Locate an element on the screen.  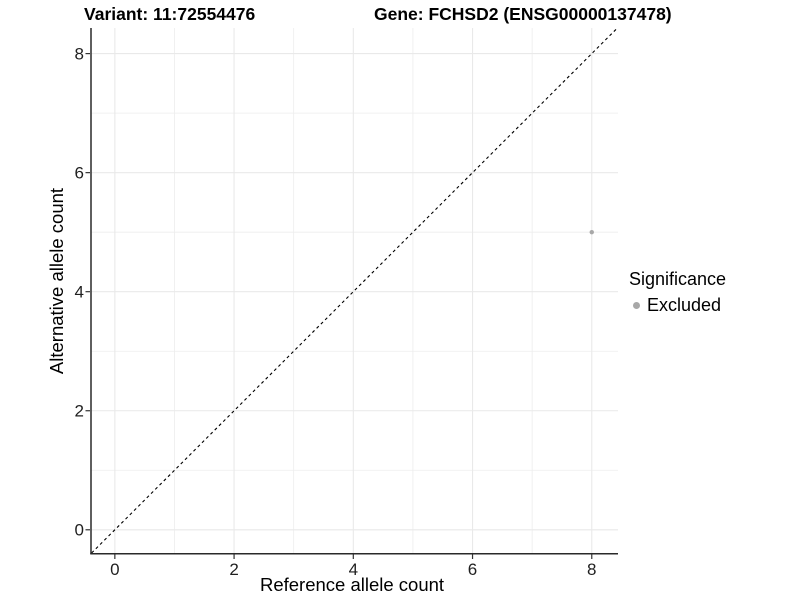
legend-item-excluded: Excluded is located at coordinates (677, 306).